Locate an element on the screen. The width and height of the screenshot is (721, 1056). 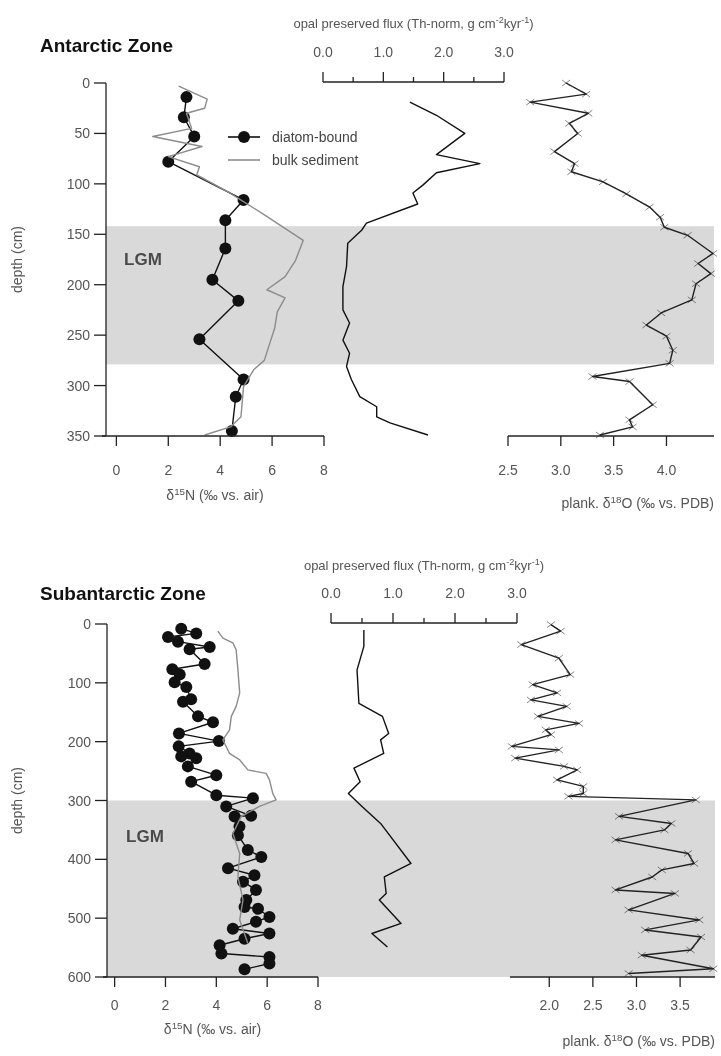
y-tick-label: 600 is located at coordinates (79, 977).